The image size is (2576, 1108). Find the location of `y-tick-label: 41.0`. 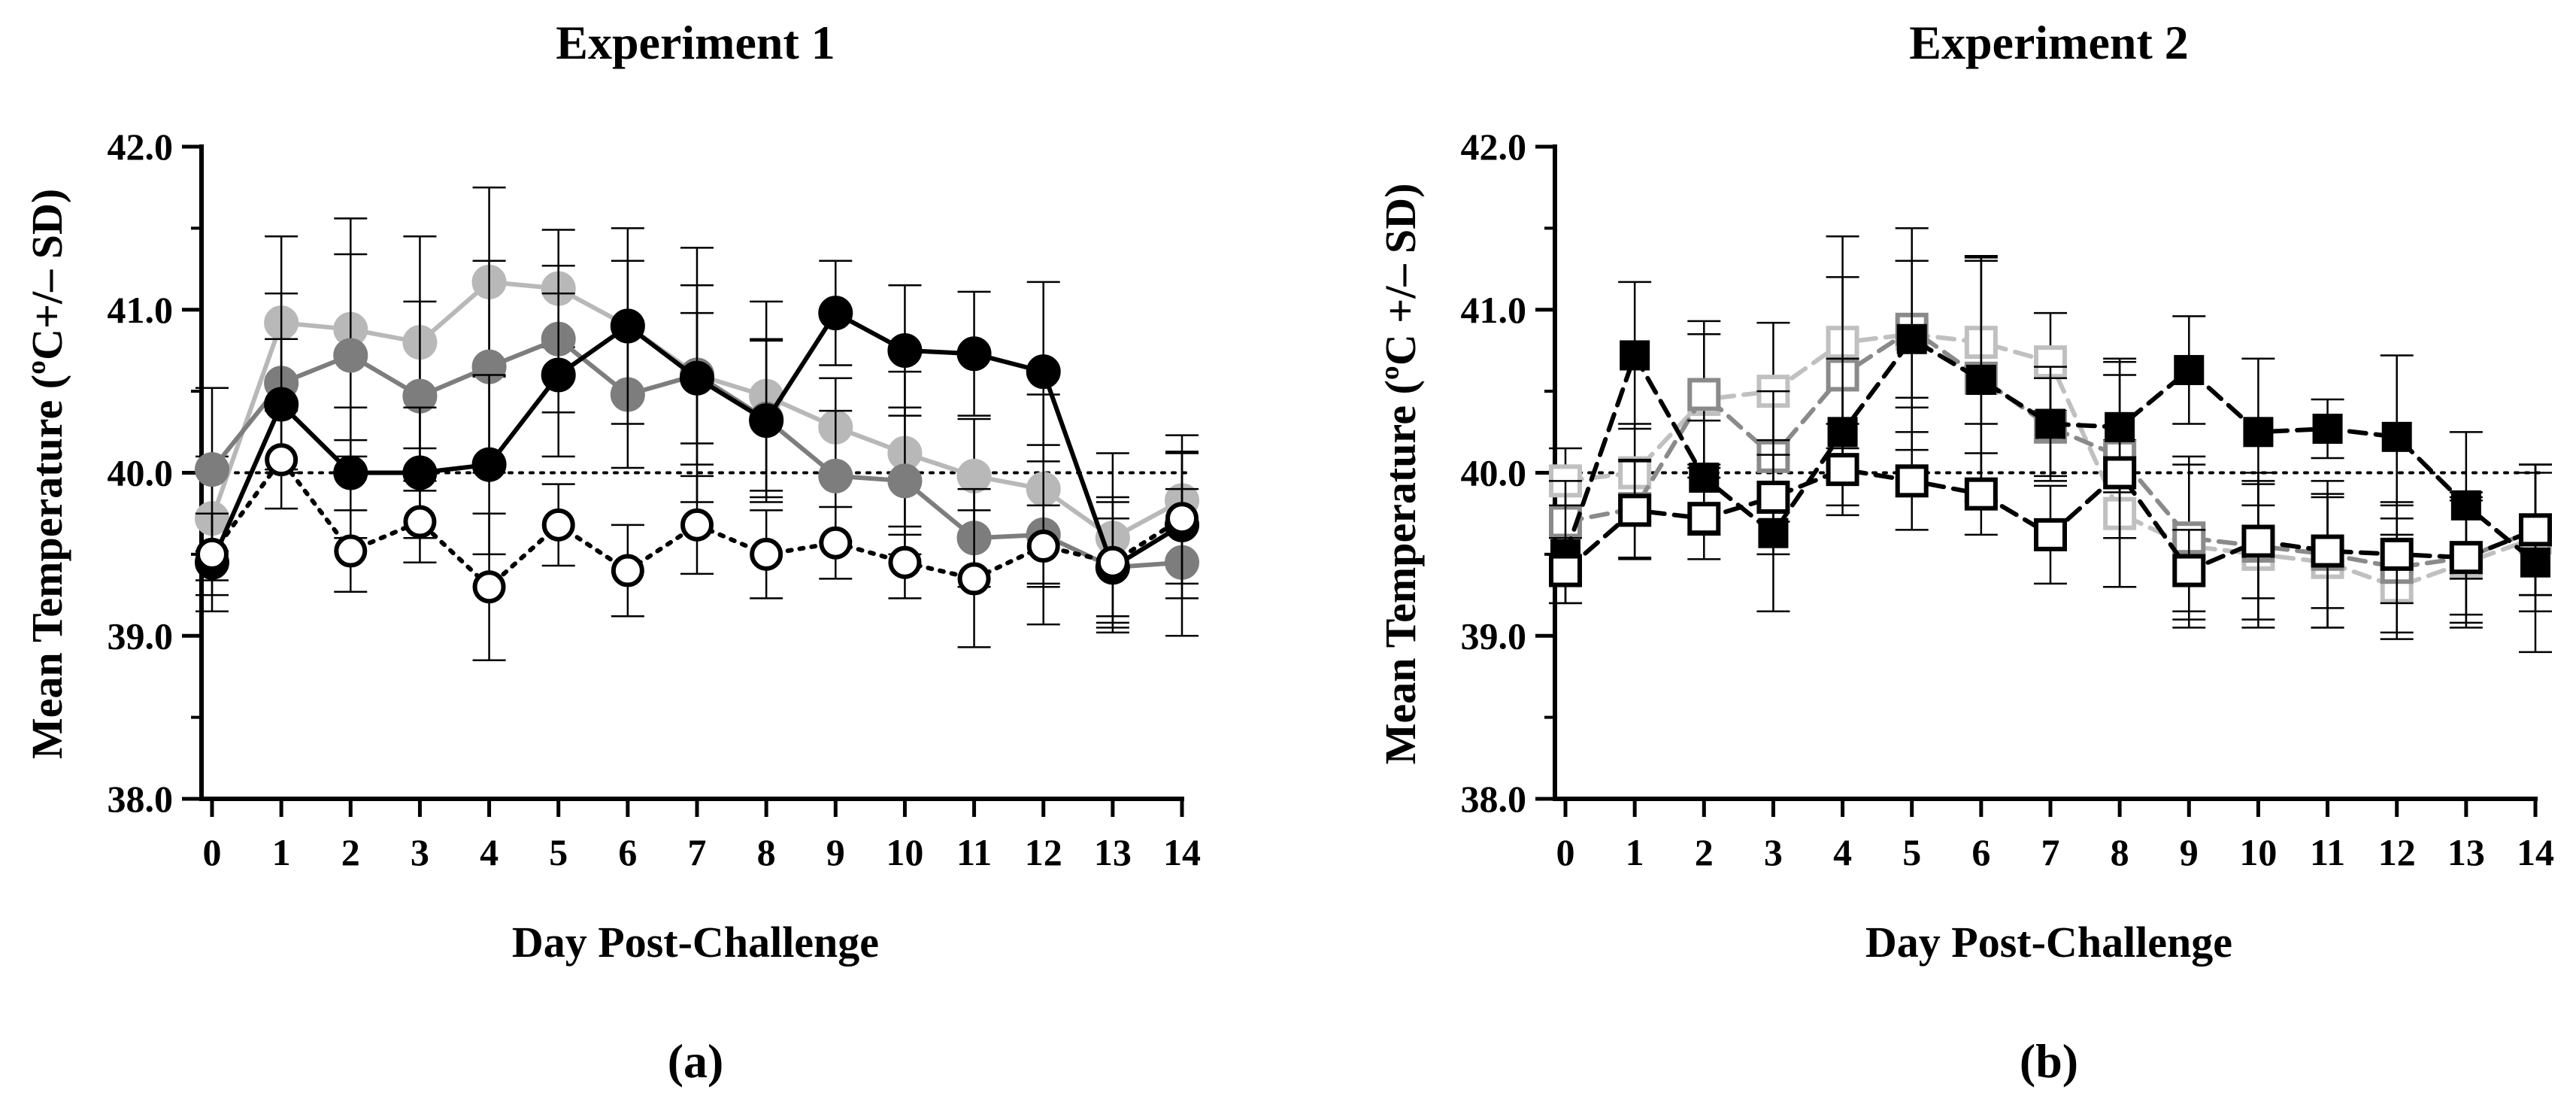

y-tick-label: 41.0 is located at coordinates (141, 310).